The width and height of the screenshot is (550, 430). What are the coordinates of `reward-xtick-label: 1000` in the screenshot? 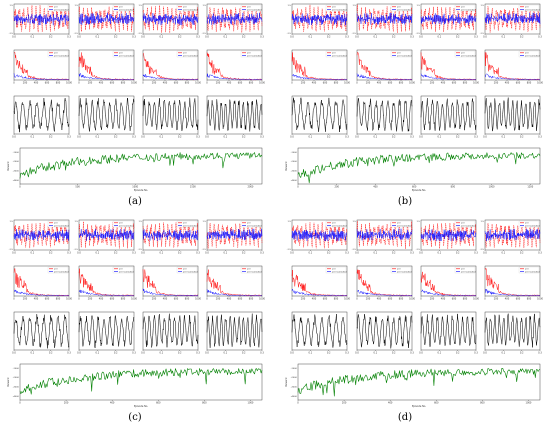 It's located at (251, 403).